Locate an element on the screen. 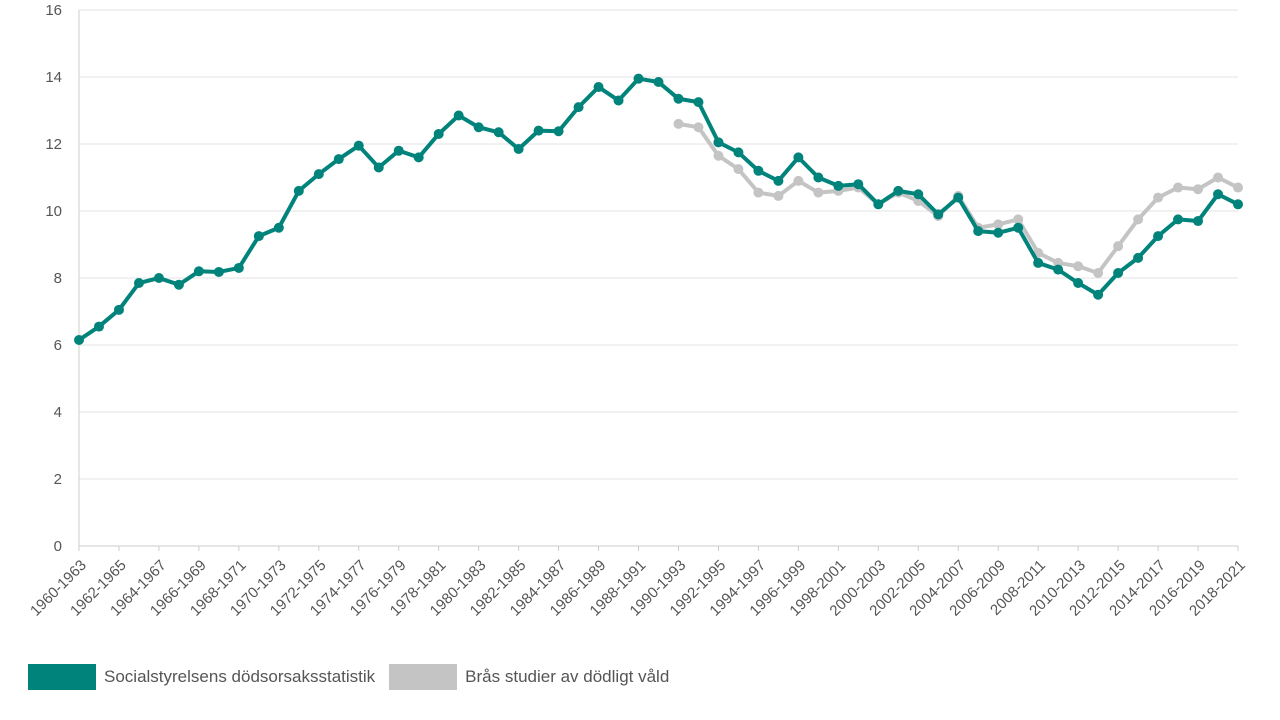 Image resolution: width=1280 pixels, height=720 pixels. legend-item-series-2: Brås studier av dödligt våld is located at coordinates (529, 677).